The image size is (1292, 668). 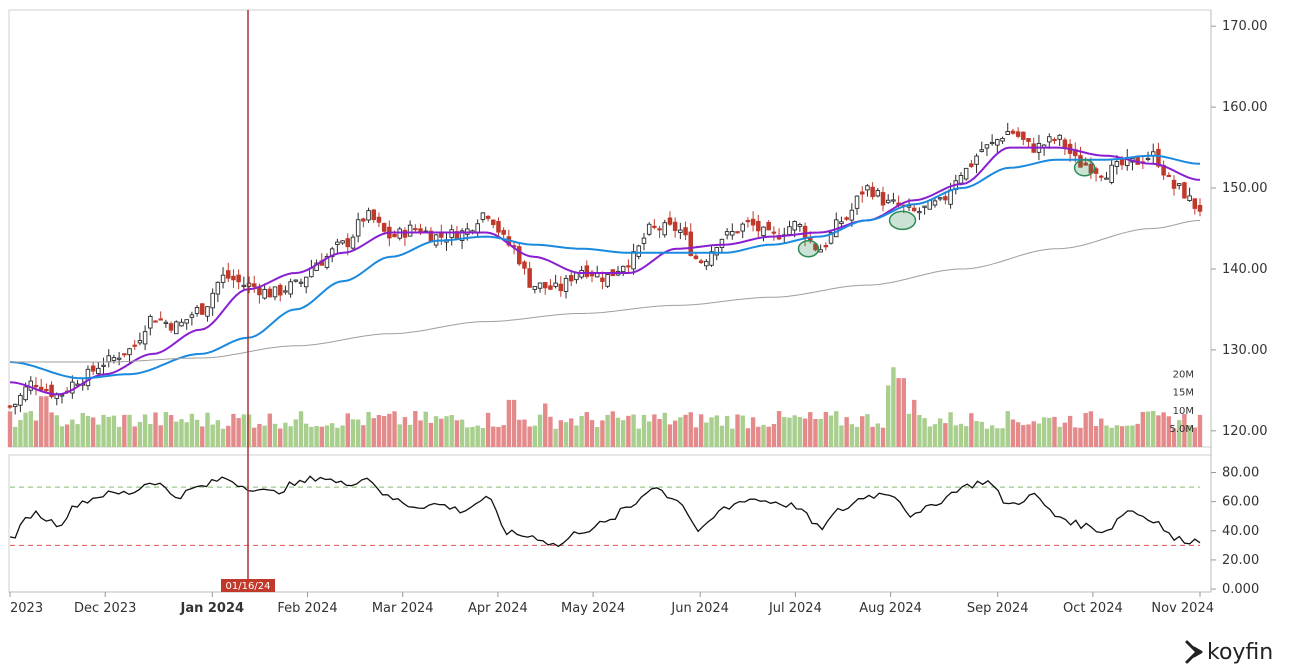 What do you see at coordinates (1240, 472) in the screenshot?
I see `oscillator-tick-label: 80.00` at bounding box center [1240, 472].